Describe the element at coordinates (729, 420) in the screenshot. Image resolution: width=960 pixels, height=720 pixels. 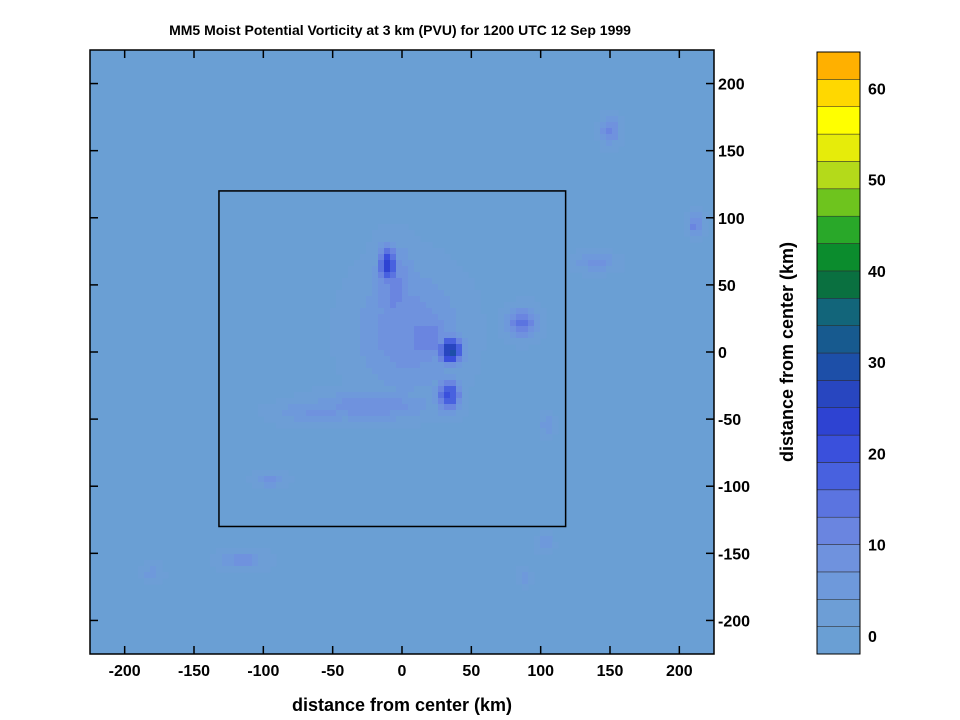
I see `y-tick-label: -50` at that location.